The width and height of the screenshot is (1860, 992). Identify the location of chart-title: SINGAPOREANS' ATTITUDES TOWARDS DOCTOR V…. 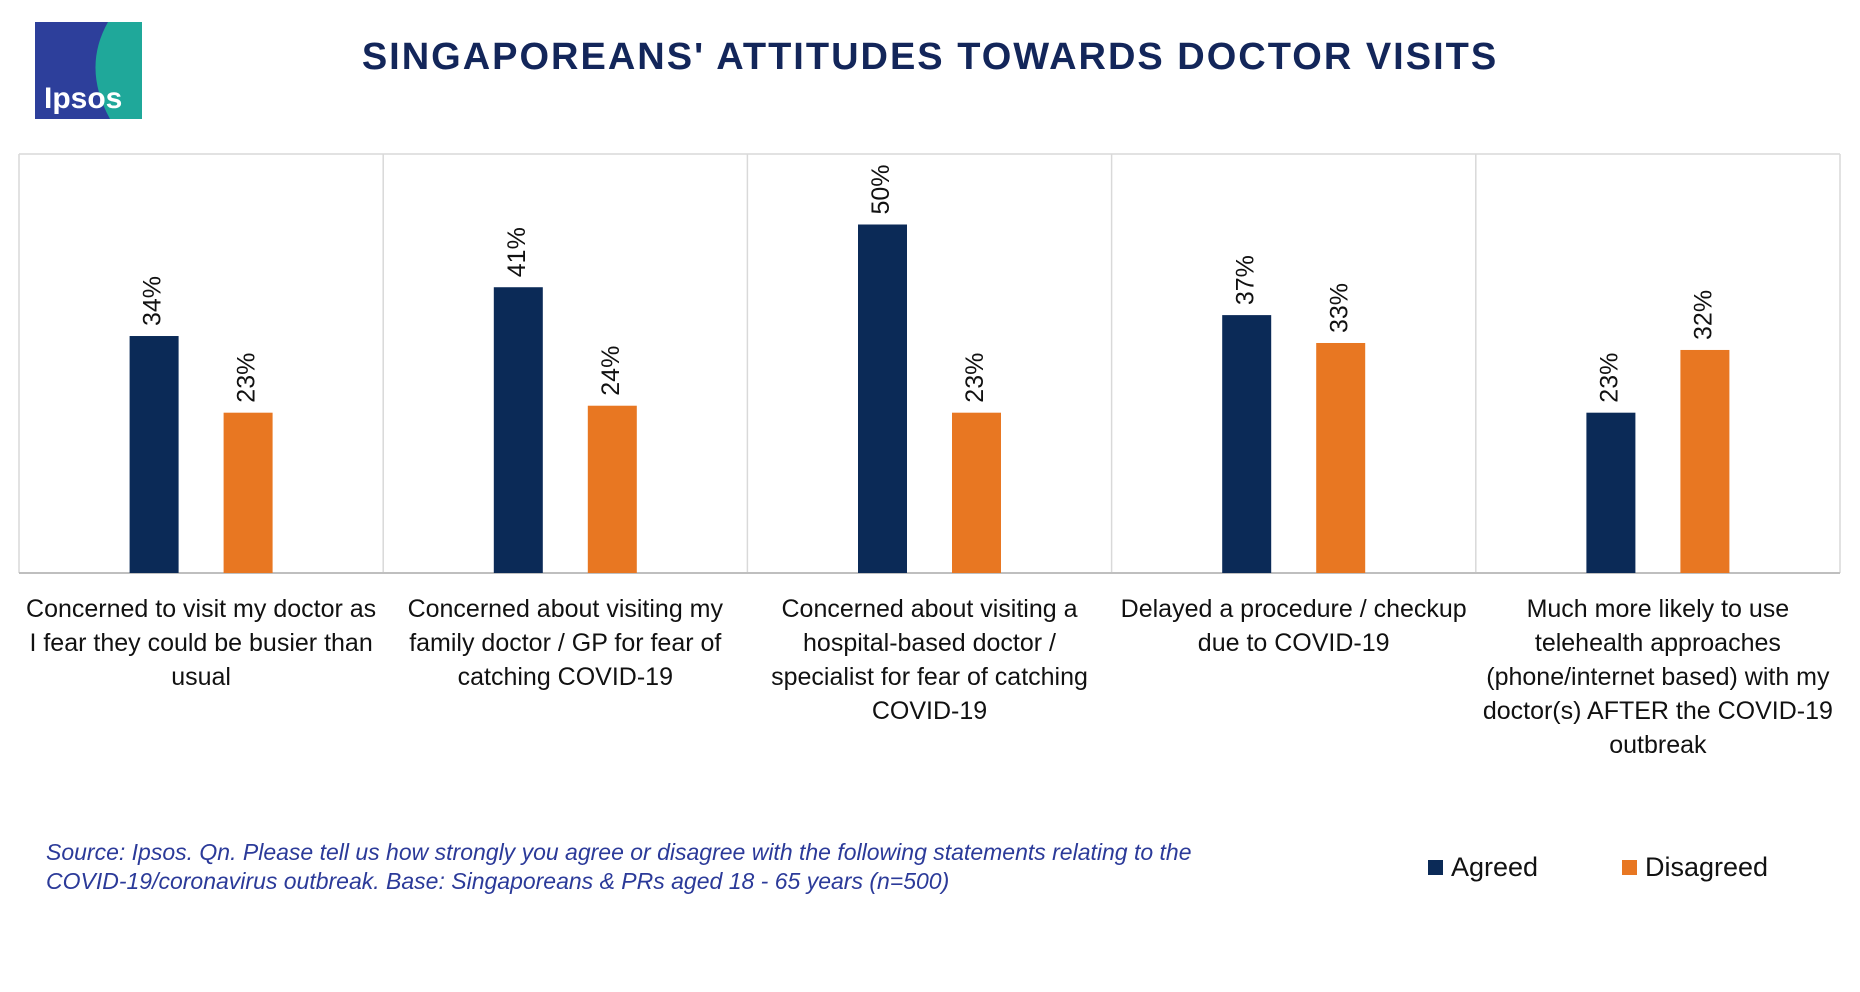
(930, 57).